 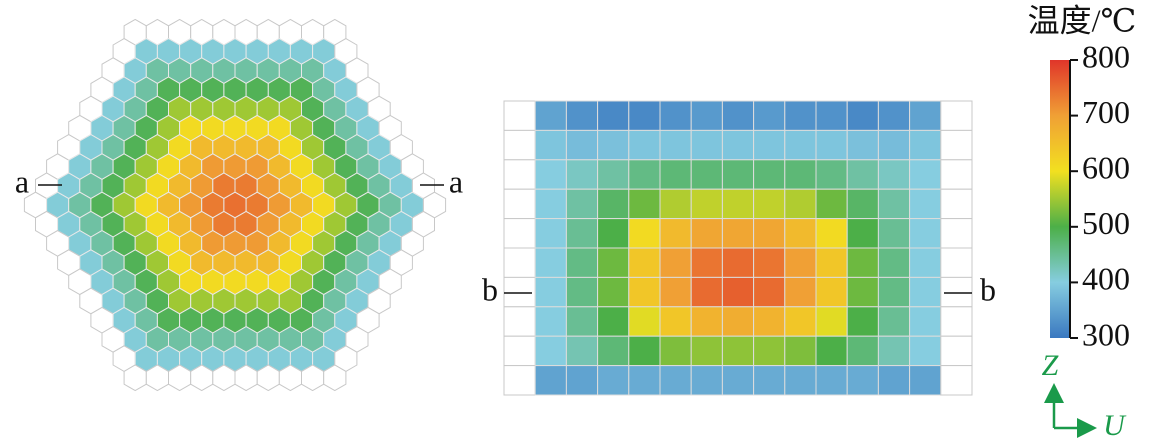 I want to click on colorbar-tick-label: 500, so click(x=1106, y=223).